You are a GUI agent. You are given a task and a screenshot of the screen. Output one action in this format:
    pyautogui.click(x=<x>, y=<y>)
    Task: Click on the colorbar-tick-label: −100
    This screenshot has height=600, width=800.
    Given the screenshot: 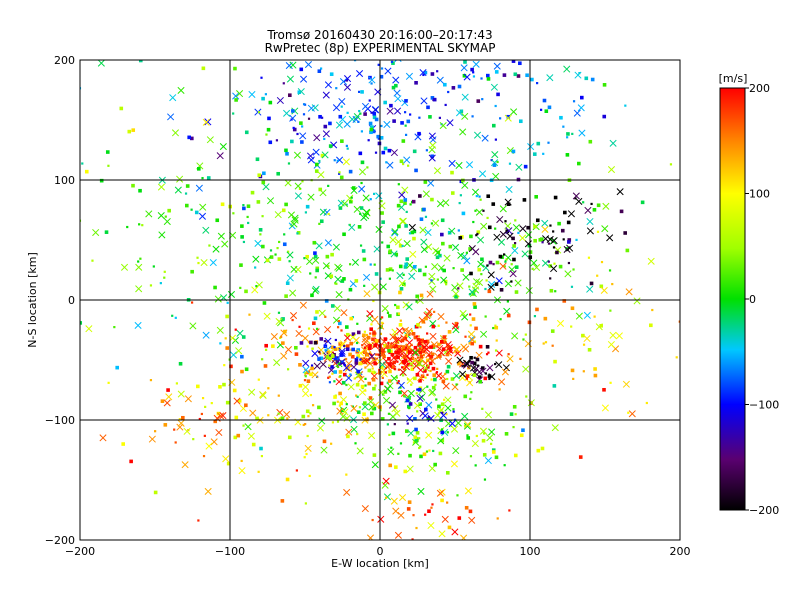 What is the action you would take?
    pyautogui.click(x=764, y=405)
    